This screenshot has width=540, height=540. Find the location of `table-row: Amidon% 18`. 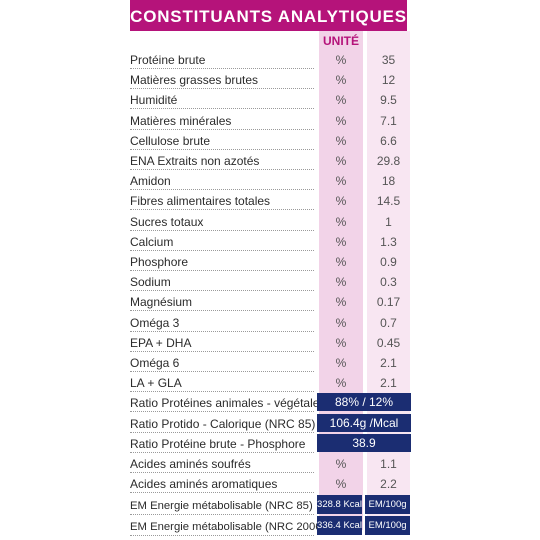

table-row: Amidon% 18 is located at coordinates (270, 180).